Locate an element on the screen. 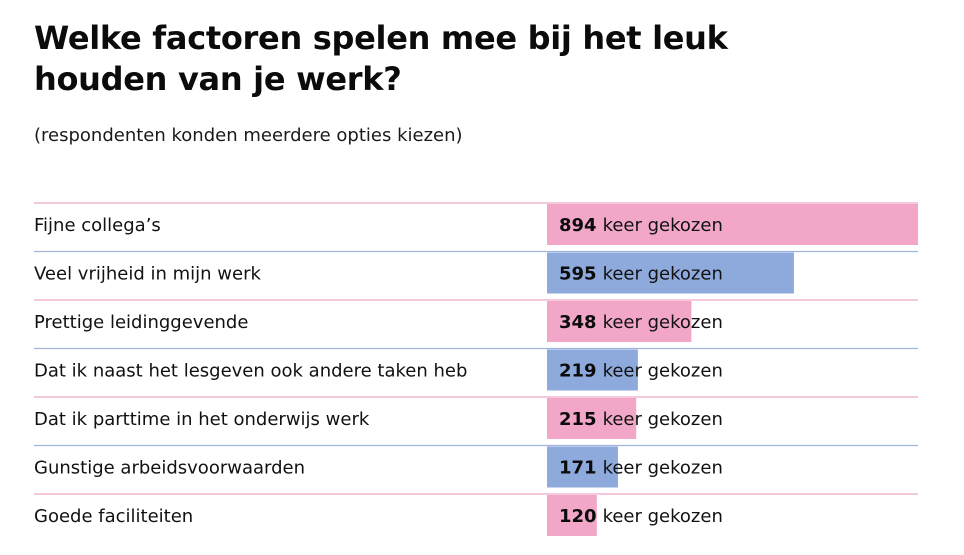 This screenshot has width=964, height=555. value-label: 171 keer gekozen is located at coordinates (641, 468).